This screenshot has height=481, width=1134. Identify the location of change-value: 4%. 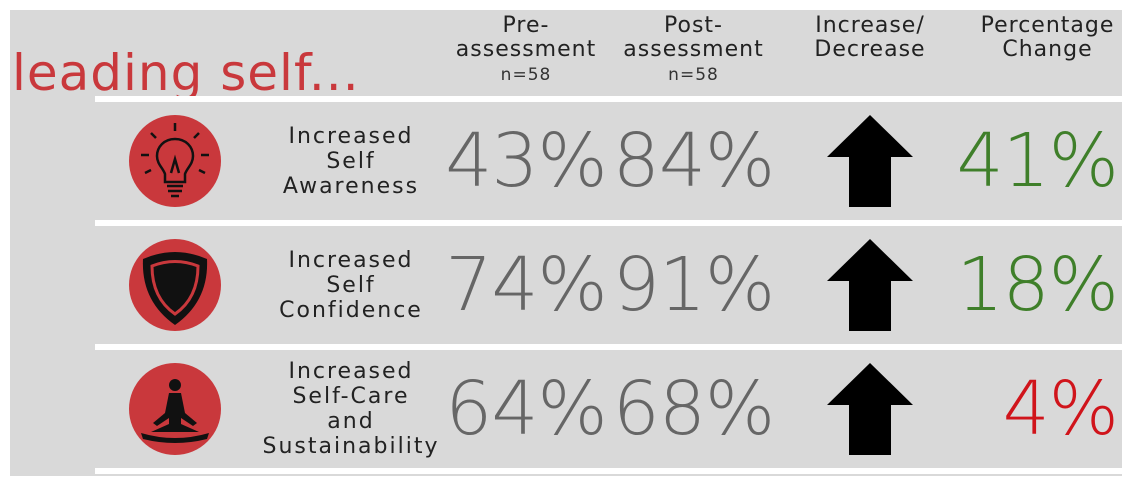
(1043, 409).